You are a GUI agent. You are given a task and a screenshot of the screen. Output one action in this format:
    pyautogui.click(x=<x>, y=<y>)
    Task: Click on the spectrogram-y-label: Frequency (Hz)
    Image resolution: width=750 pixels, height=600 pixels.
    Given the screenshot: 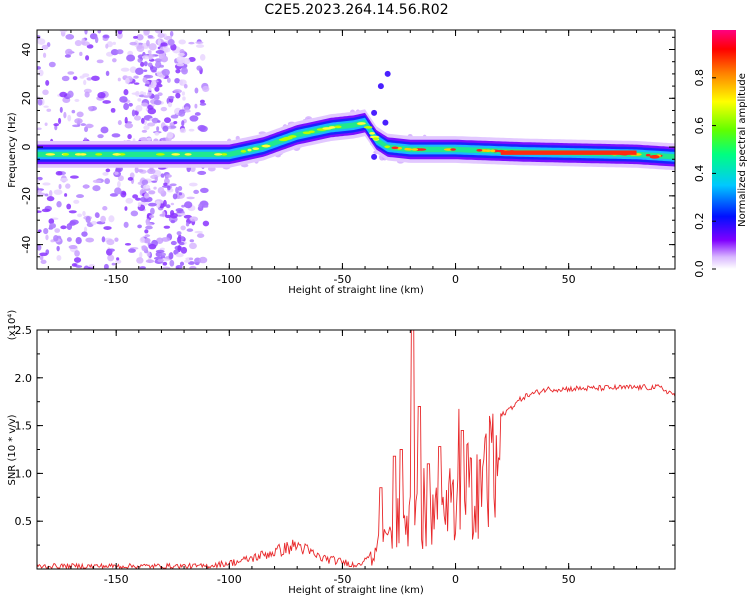 What is the action you would take?
    pyautogui.click(x=12, y=150)
    